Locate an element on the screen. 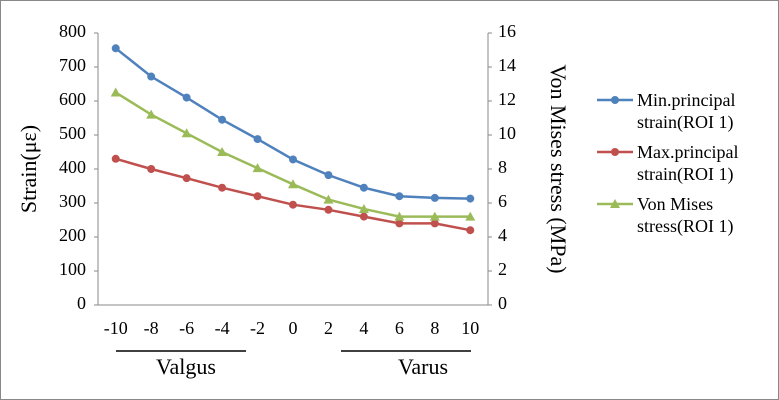  y-tick-label: 800 is located at coordinates (72, 31).